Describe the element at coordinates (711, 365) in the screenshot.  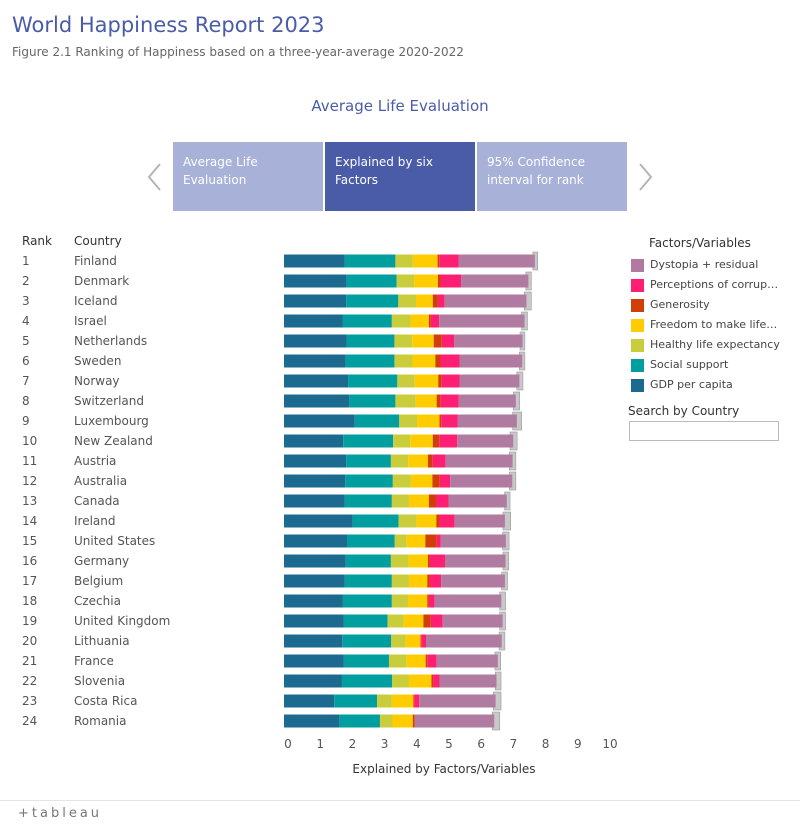
I see `legend-item: Social support` at that location.